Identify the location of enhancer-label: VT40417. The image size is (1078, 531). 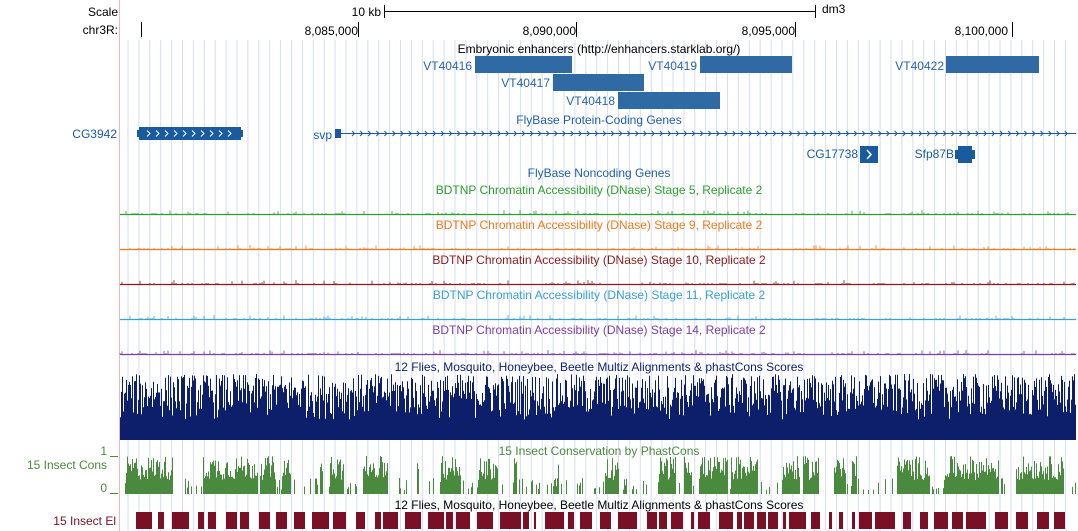
(525, 83).